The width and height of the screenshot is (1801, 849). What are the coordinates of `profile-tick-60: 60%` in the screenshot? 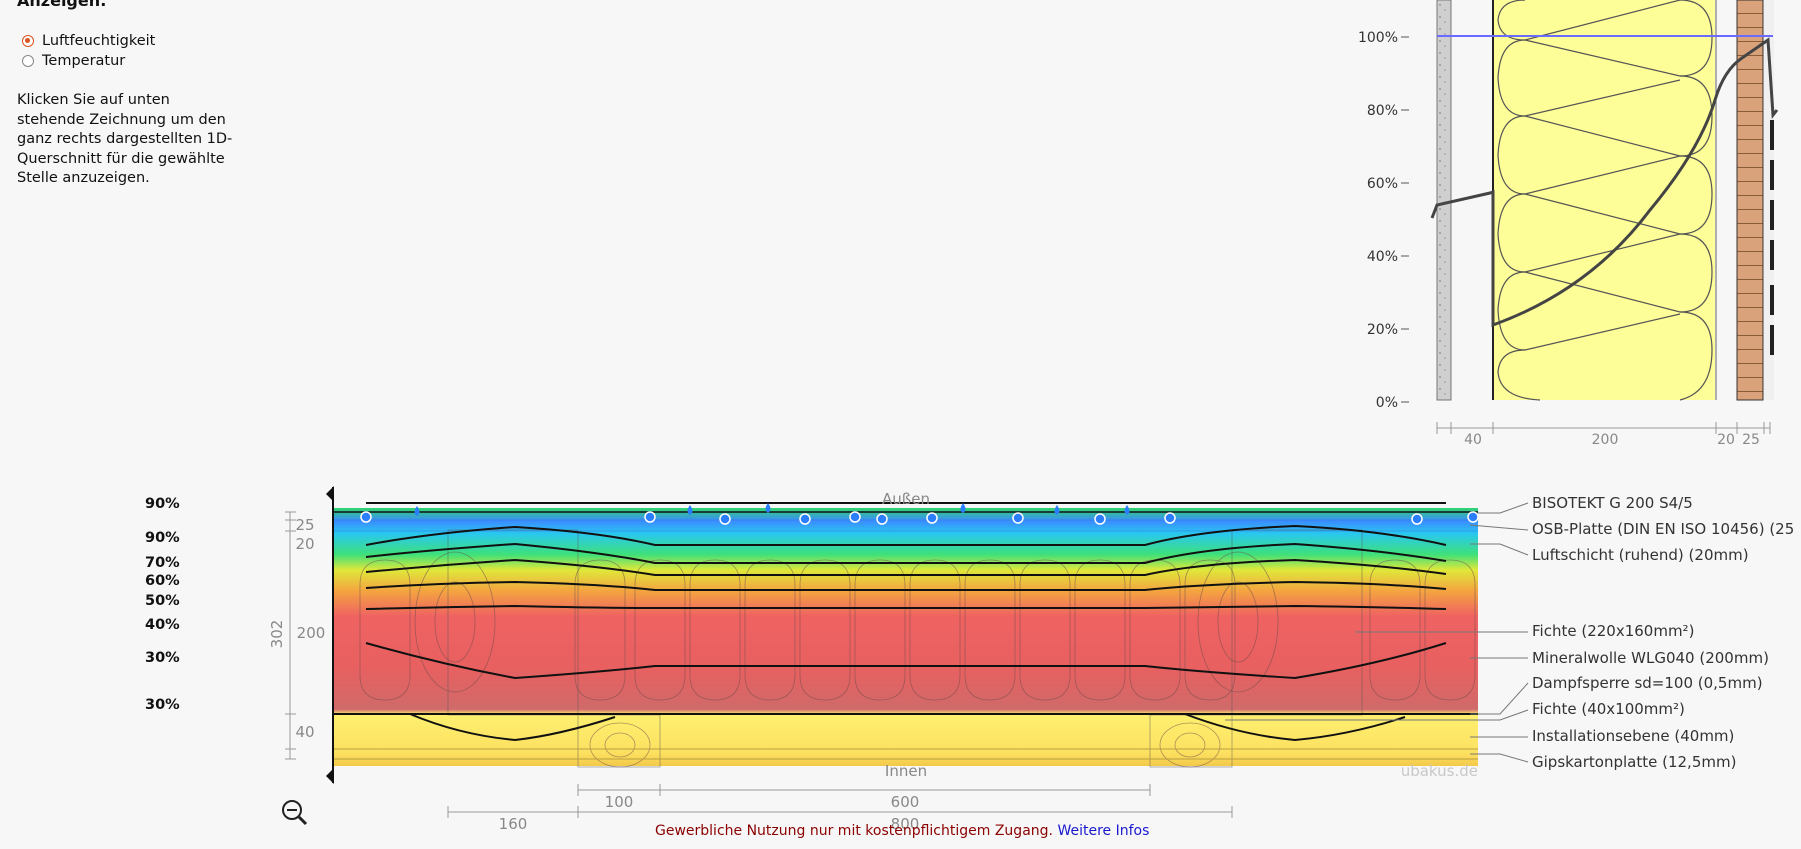 It's located at (1382, 184).